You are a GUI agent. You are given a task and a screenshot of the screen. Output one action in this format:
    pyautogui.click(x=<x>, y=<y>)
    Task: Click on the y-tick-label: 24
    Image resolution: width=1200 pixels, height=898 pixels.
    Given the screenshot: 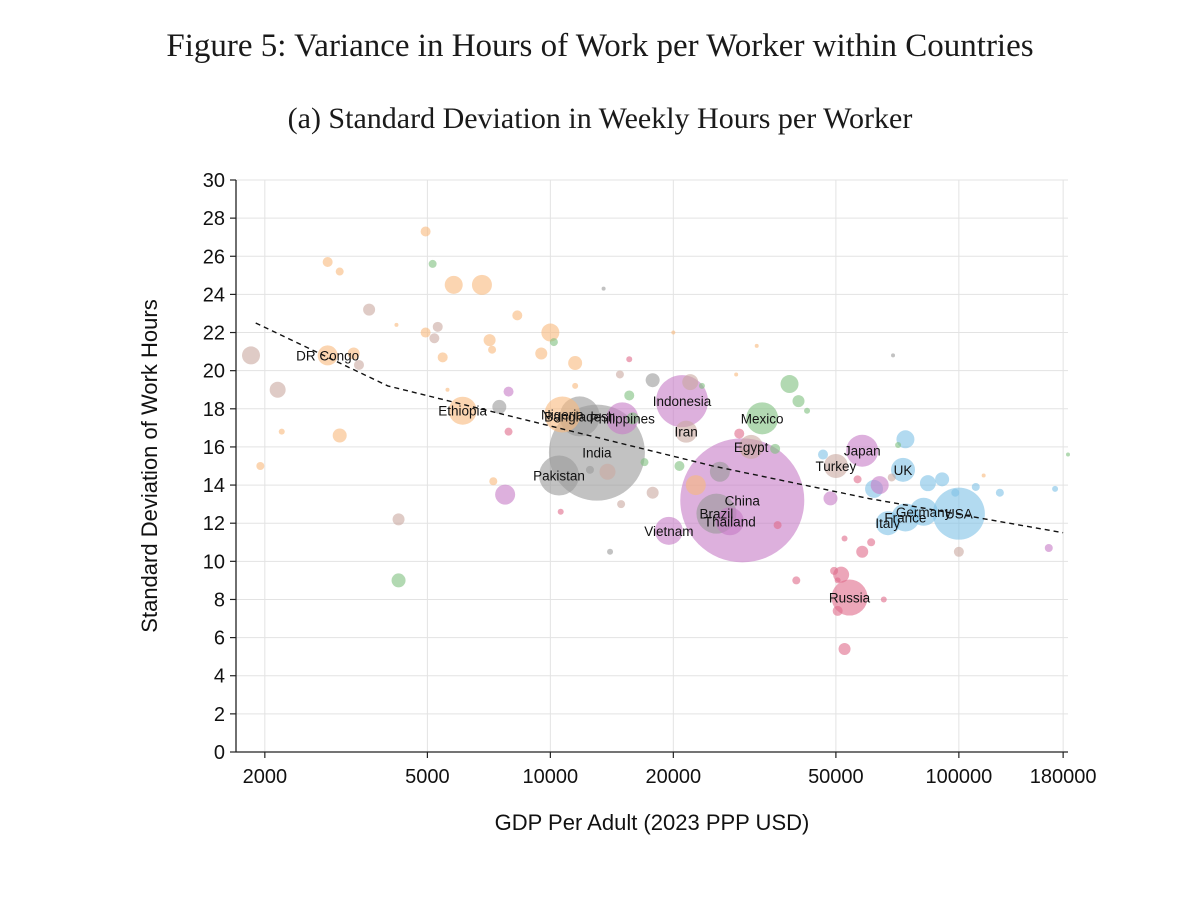 What is the action you would take?
    pyautogui.click(x=214, y=295)
    